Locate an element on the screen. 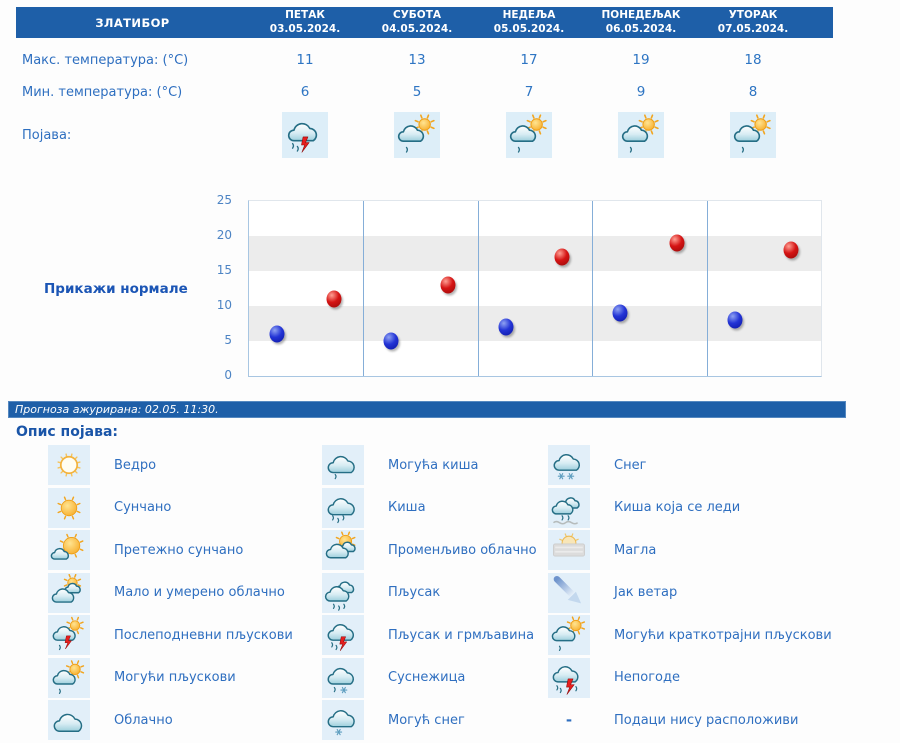 The height and width of the screenshot is (743, 900). legend-item-mostly-sunny: Претежно сунчано is located at coordinates (176, 550).